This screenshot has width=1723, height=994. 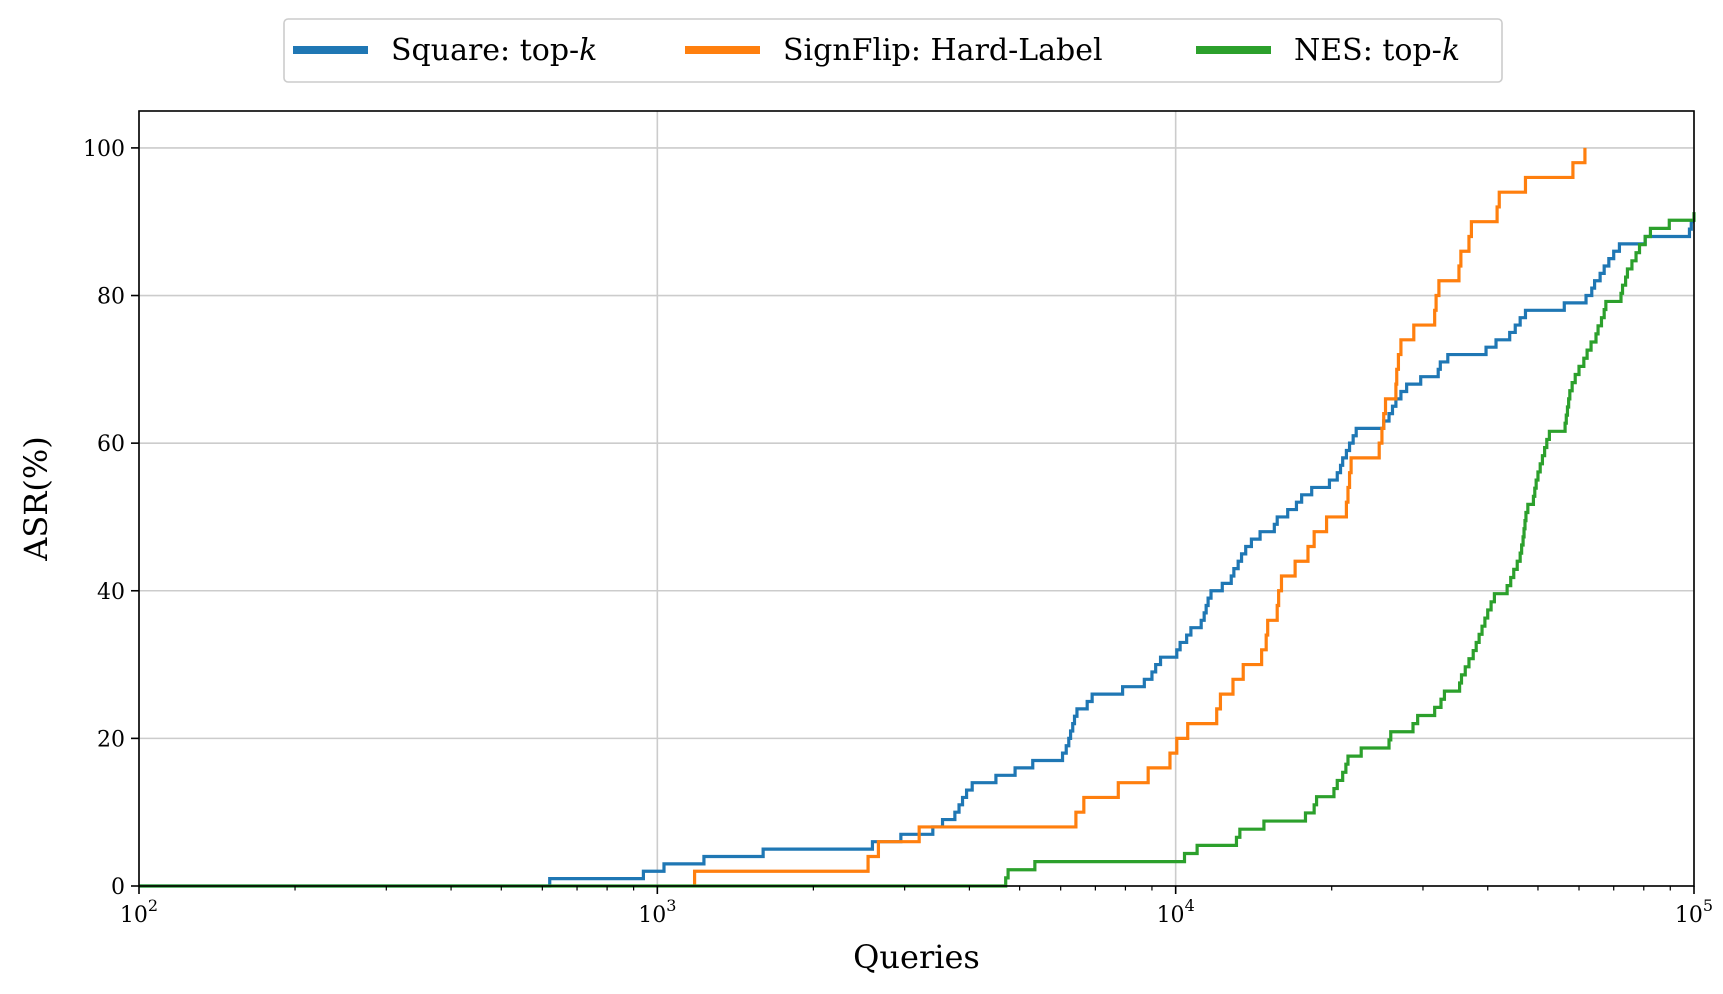 I want to click on x-axis-ticks: 10² 10³ 10⁴ 10⁵, so click(x=916, y=907).